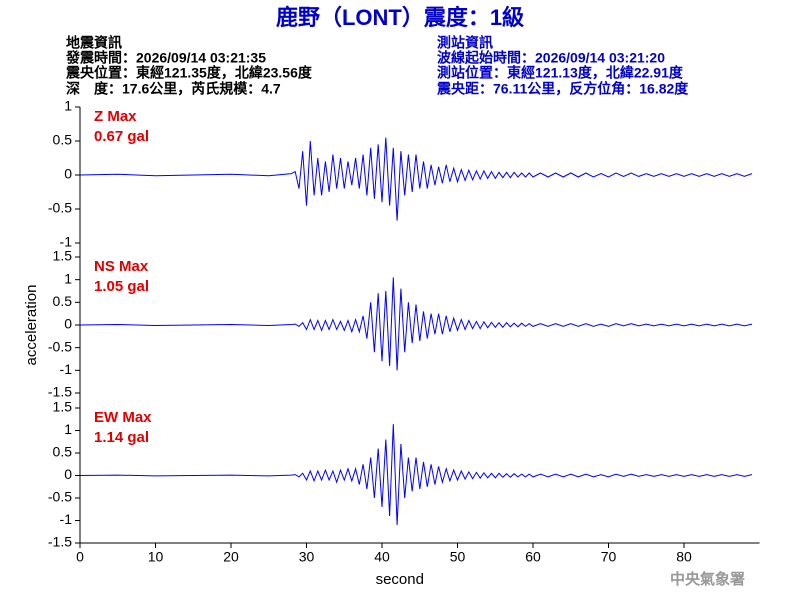 This screenshot has height=600, width=800. Describe the element at coordinates (560, 73) in the screenshot. I see `station-line: 測站位置：東經121.13度，北緯22.91度` at that location.